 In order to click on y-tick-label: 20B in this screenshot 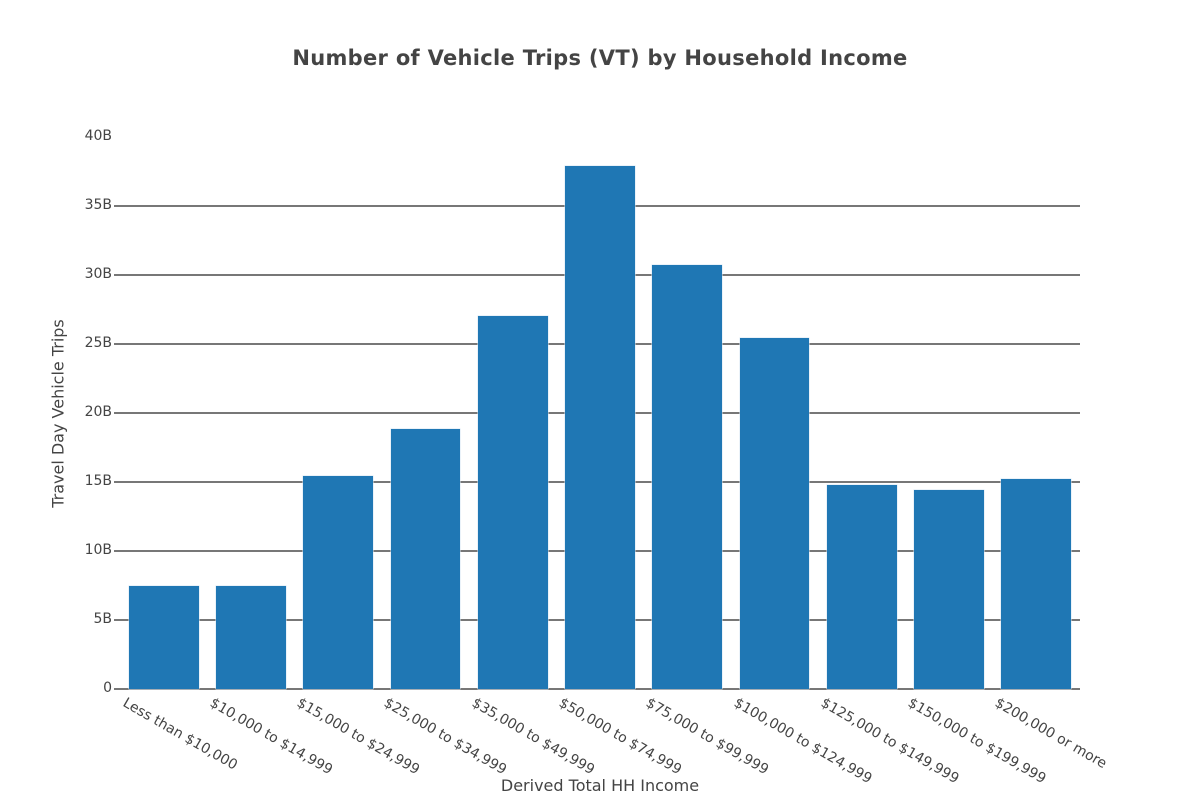, I will do `click(98, 412)`.